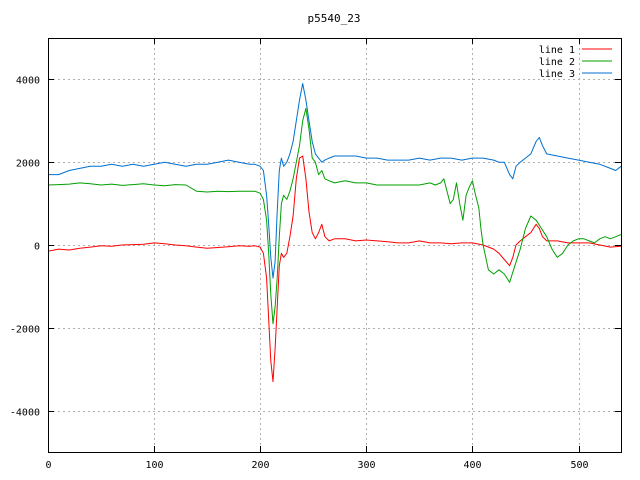 Image resolution: width=640 pixels, height=480 pixels. I want to click on y-tick-label: 2000, so click(28, 164).